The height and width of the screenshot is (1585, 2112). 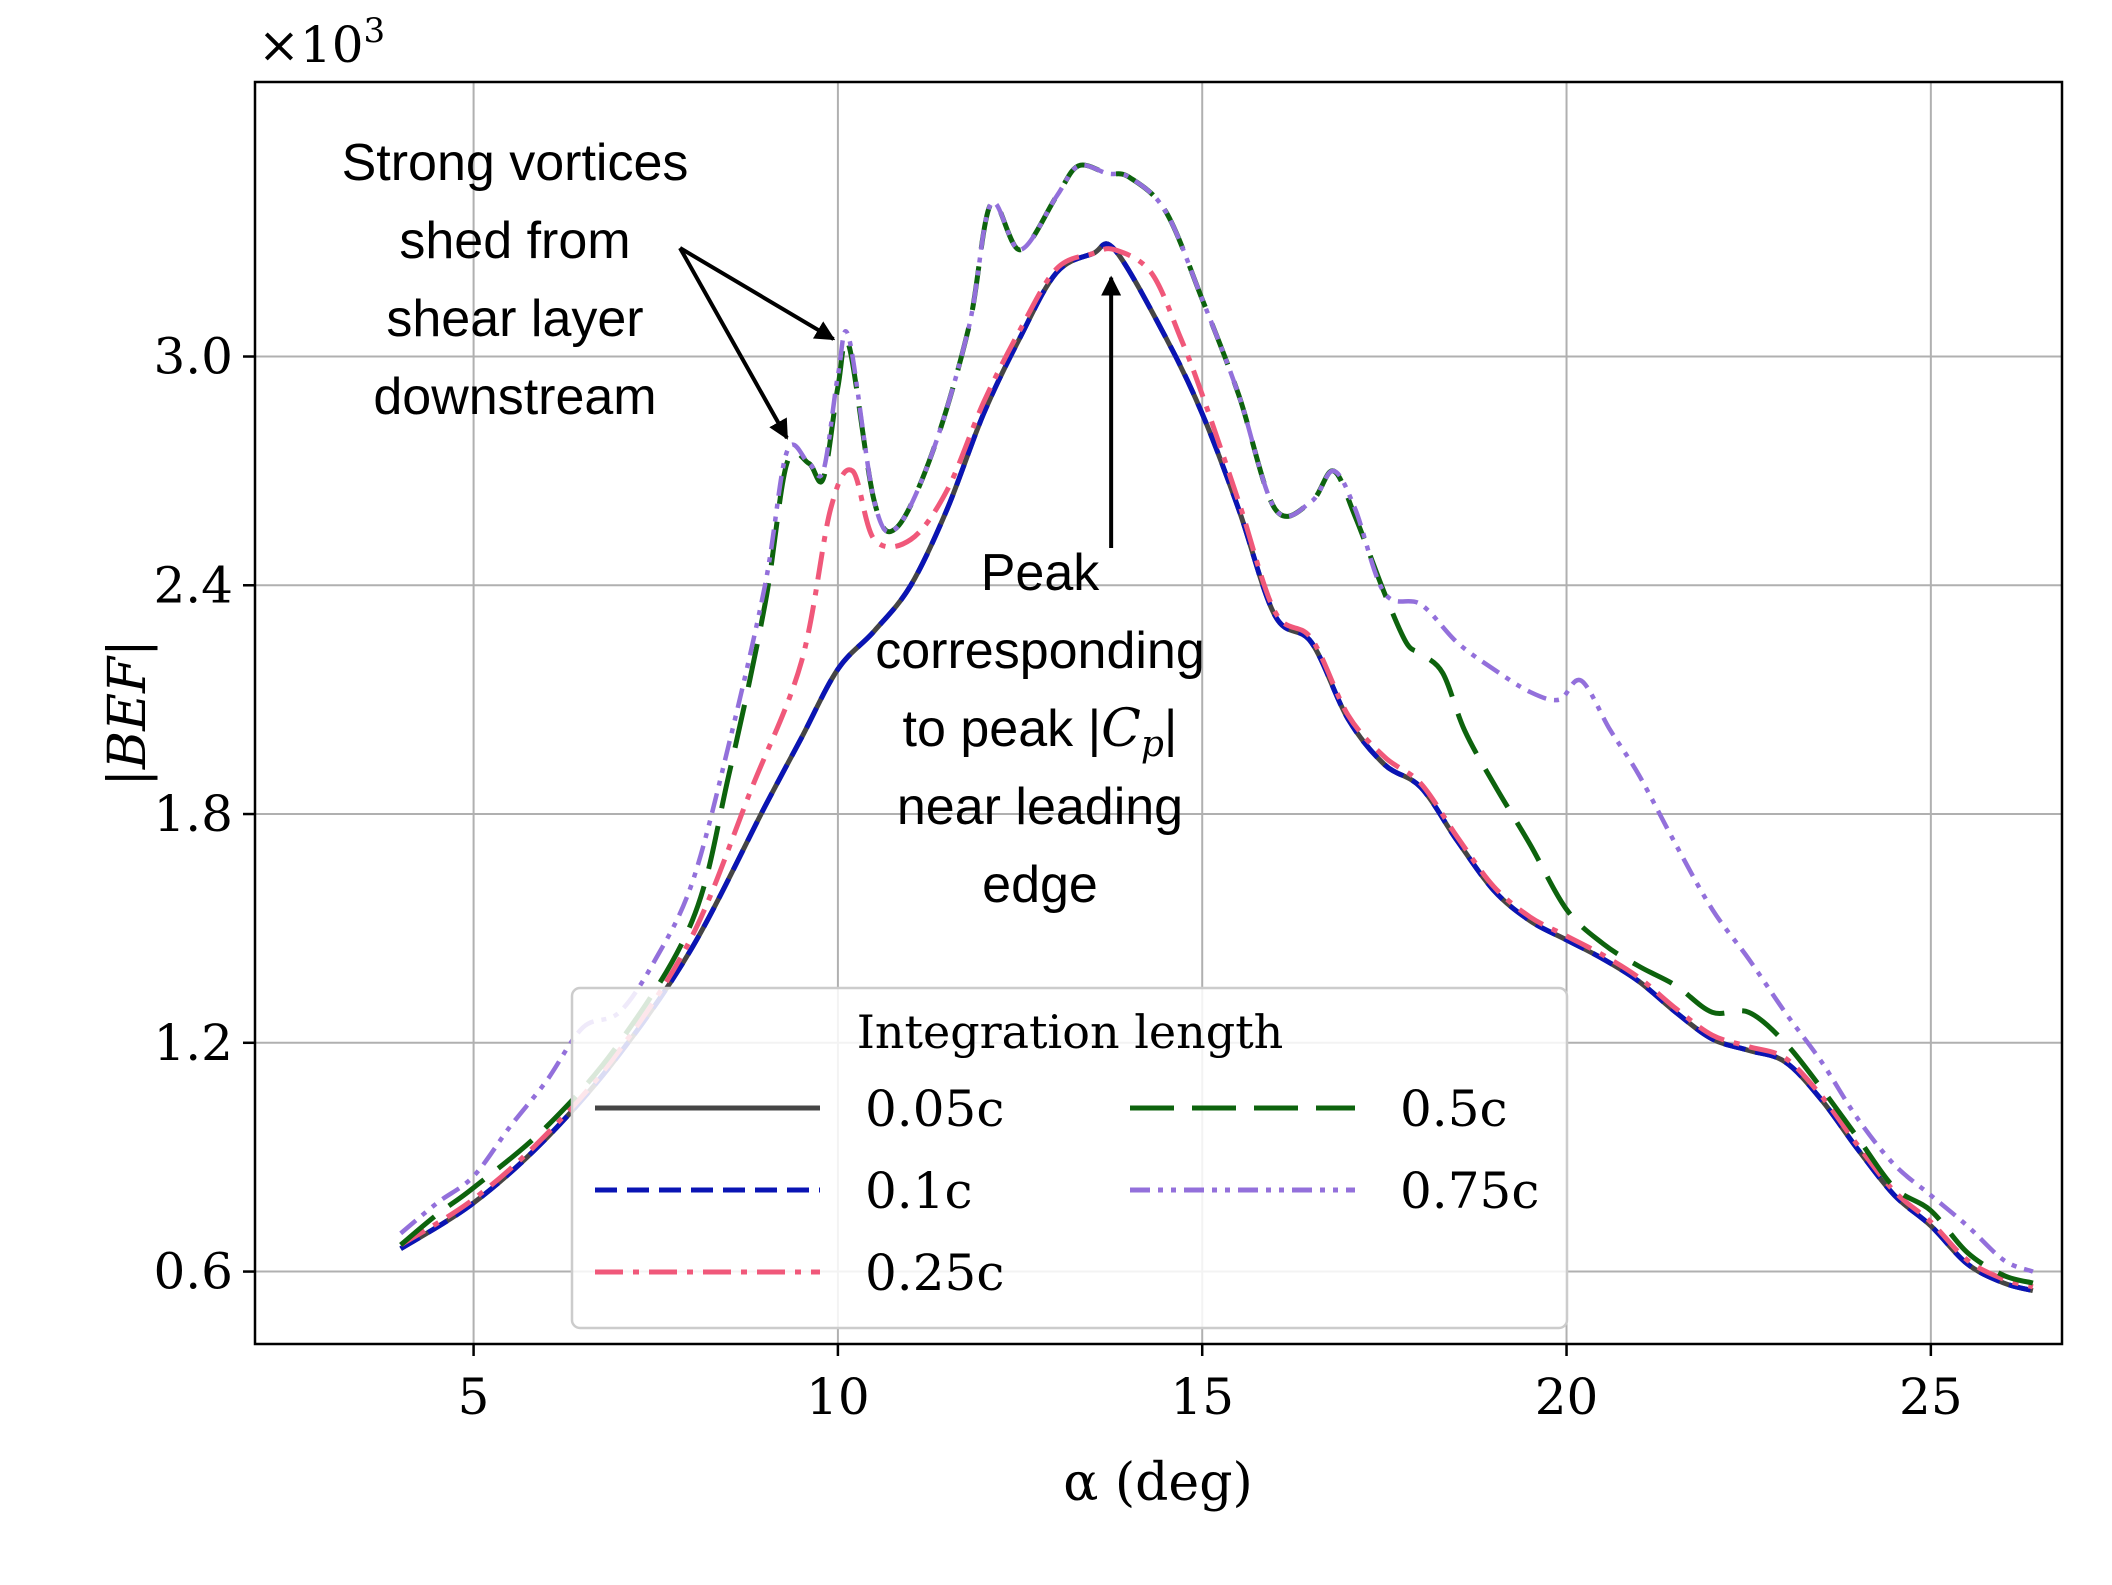 I want to click on legend-label-0.25c: 0.25c, so click(x=934, y=1273).